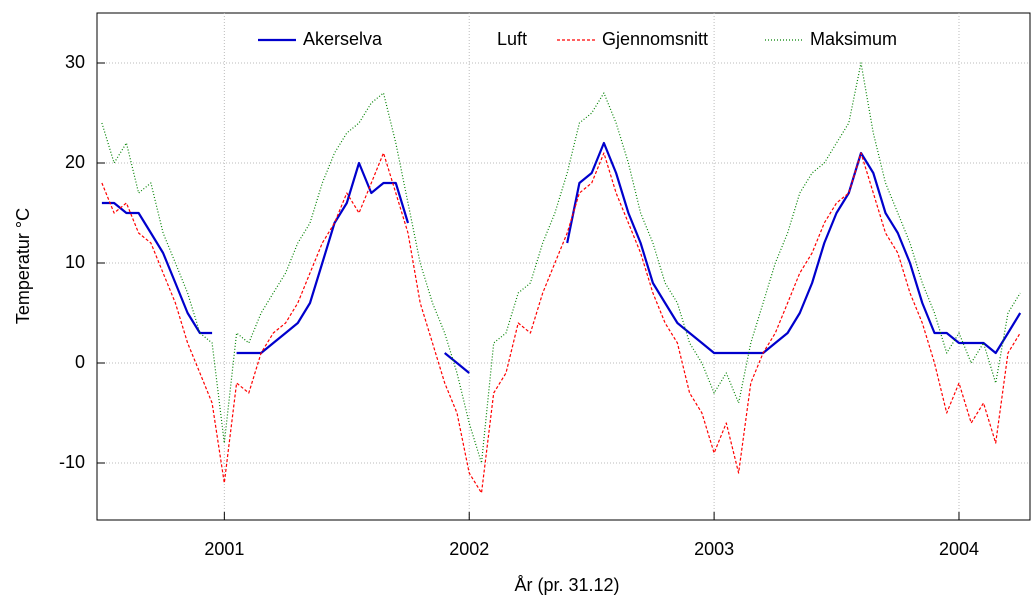 Image resolution: width=1031 pixels, height=605 pixels. What do you see at coordinates (75, 62) in the screenshot?
I see `y-tick-label: 30` at bounding box center [75, 62].